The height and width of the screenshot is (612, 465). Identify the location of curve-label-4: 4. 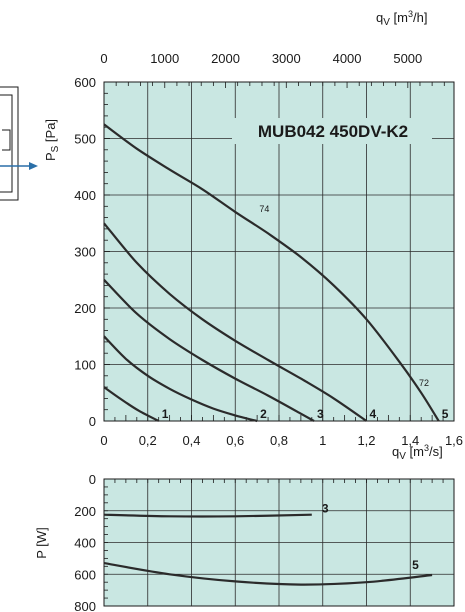
(373, 414).